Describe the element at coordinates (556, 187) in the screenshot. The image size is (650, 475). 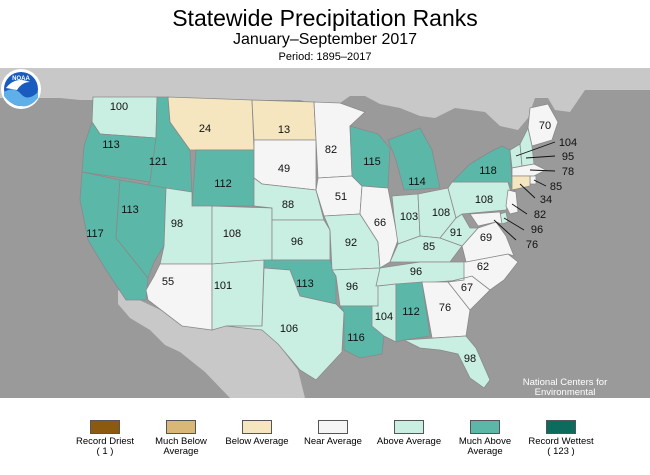
I see `rank-label-RI: 85` at that location.